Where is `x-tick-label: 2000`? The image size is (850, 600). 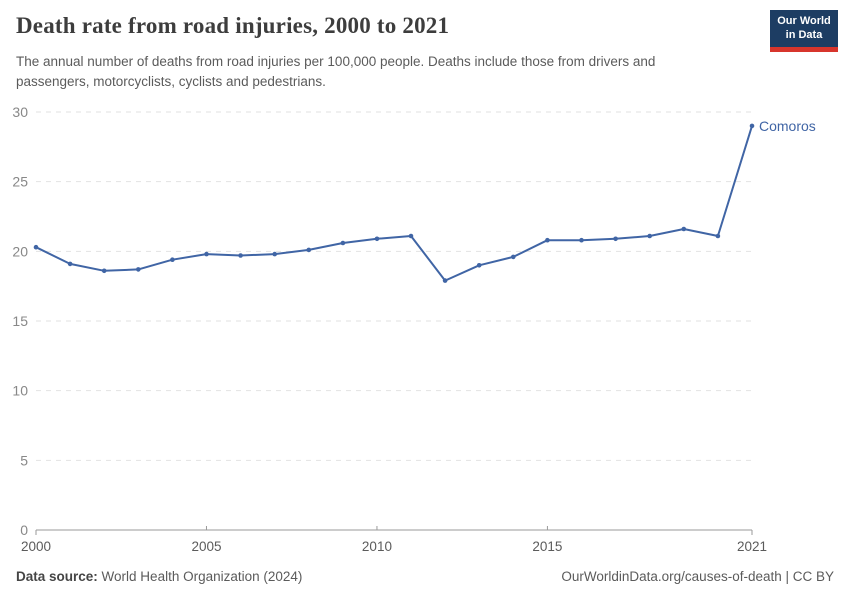 x-tick-label: 2000 is located at coordinates (36, 546).